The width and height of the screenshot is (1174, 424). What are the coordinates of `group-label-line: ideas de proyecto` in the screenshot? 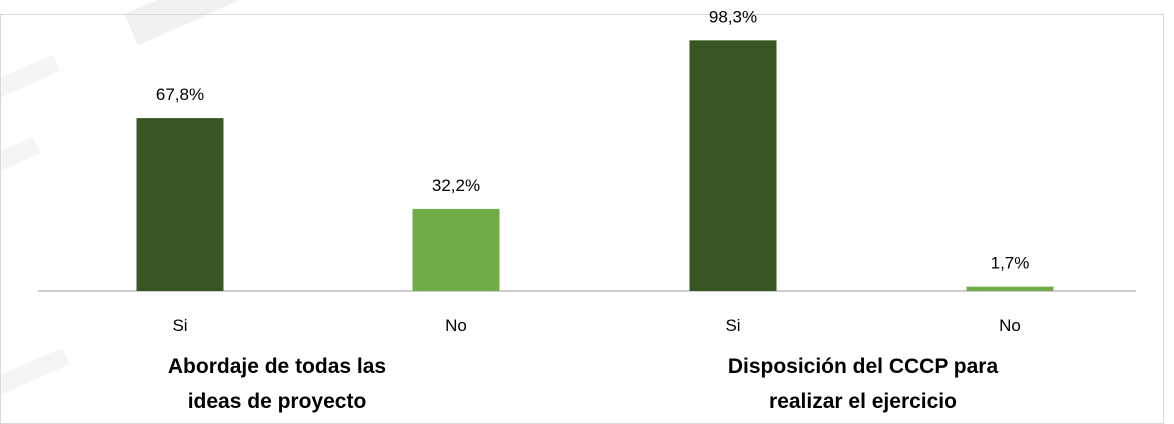 It's located at (277, 401).